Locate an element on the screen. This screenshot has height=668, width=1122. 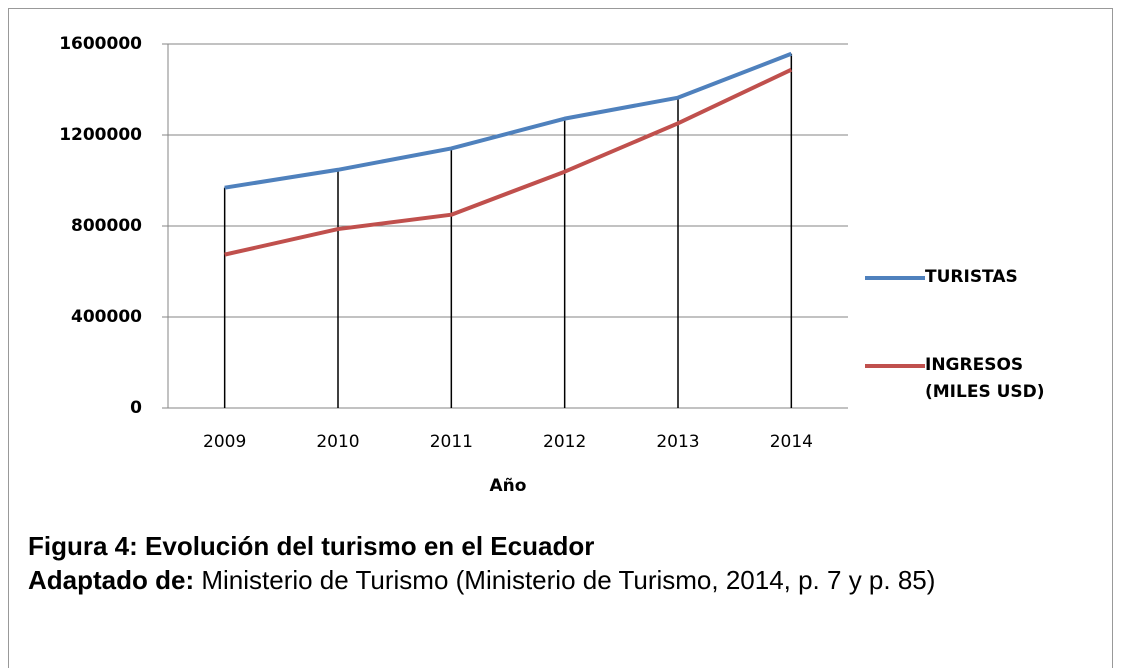
y-tick-label: 400000 is located at coordinates (106, 317).